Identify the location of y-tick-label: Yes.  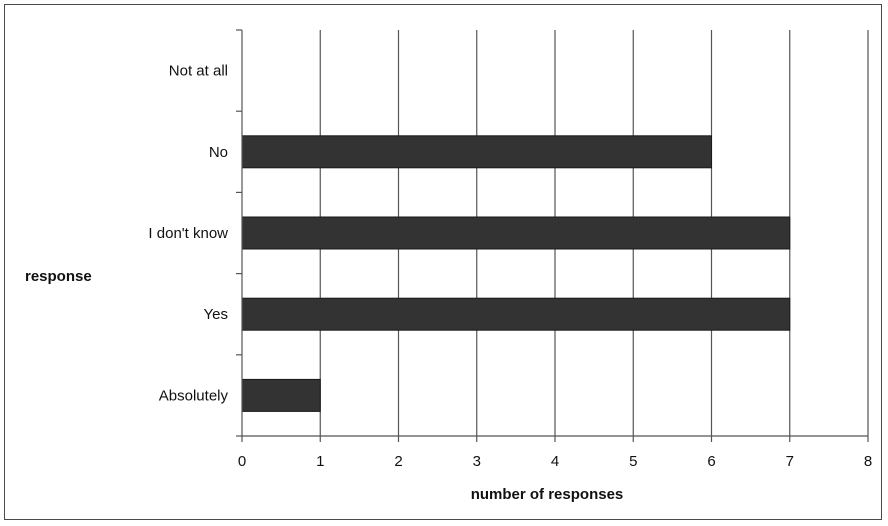
(216, 314).